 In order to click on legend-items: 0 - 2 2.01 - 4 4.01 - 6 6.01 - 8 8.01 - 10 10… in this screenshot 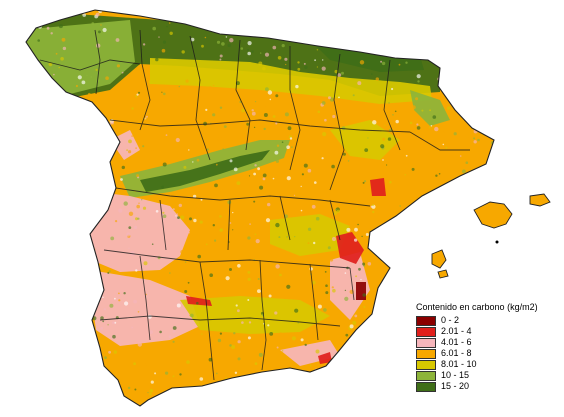, I will do `click(489, 353)`.